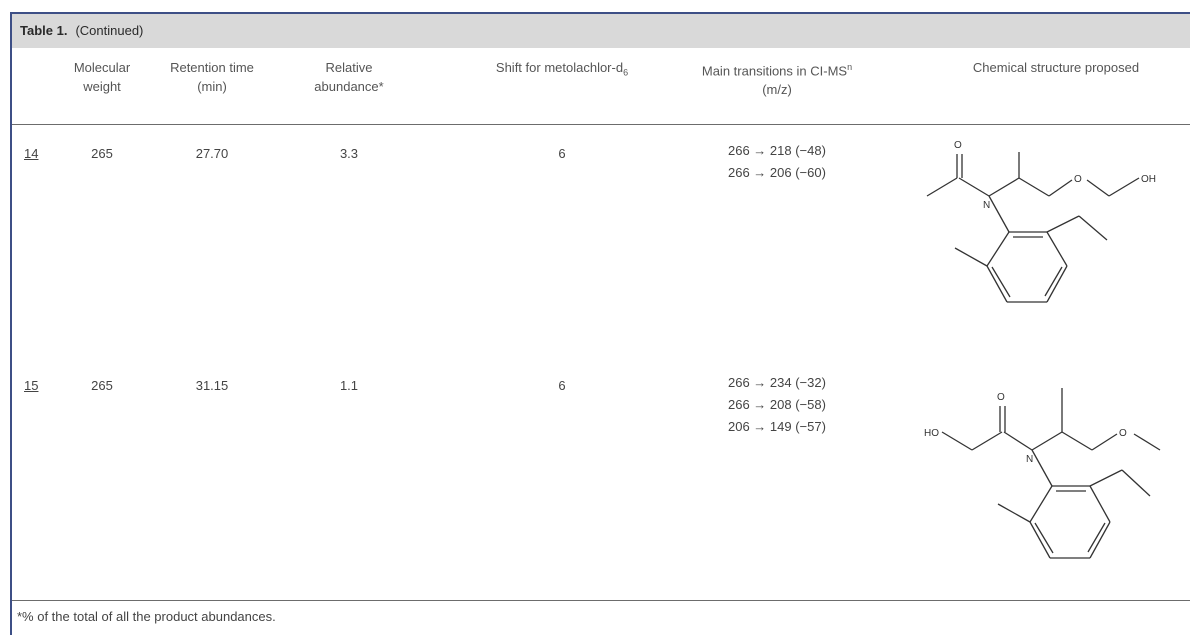  What do you see at coordinates (777, 80) in the screenshot?
I see `header-transitions: Main transitions in CI-MSn (m/z)` at bounding box center [777, 80].